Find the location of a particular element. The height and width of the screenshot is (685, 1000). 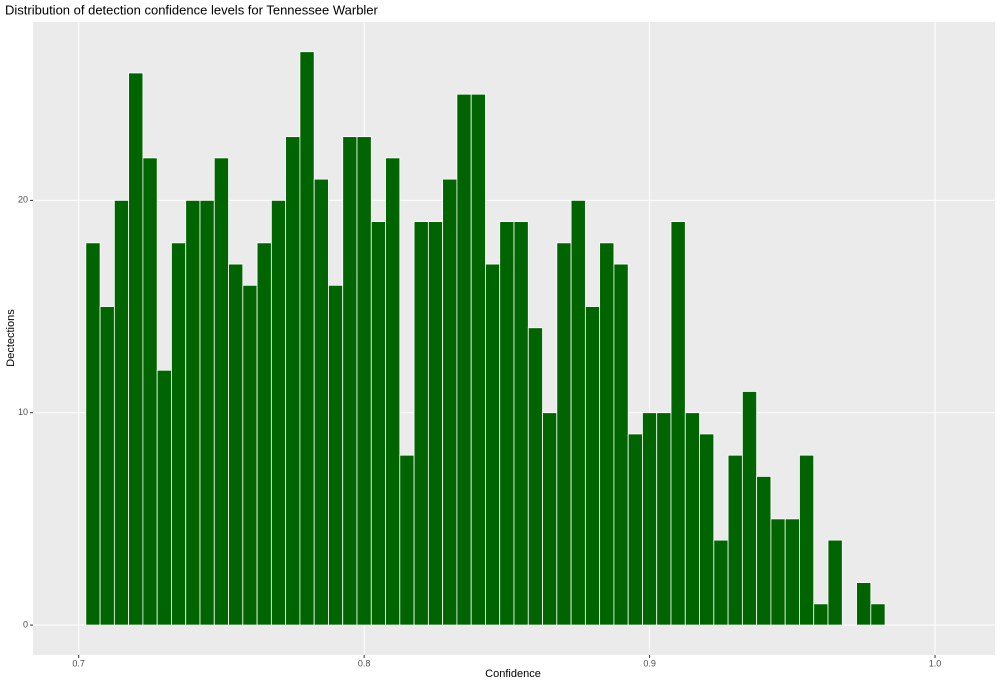

y-tick-label: 10 is located at coordinates (23, 412).